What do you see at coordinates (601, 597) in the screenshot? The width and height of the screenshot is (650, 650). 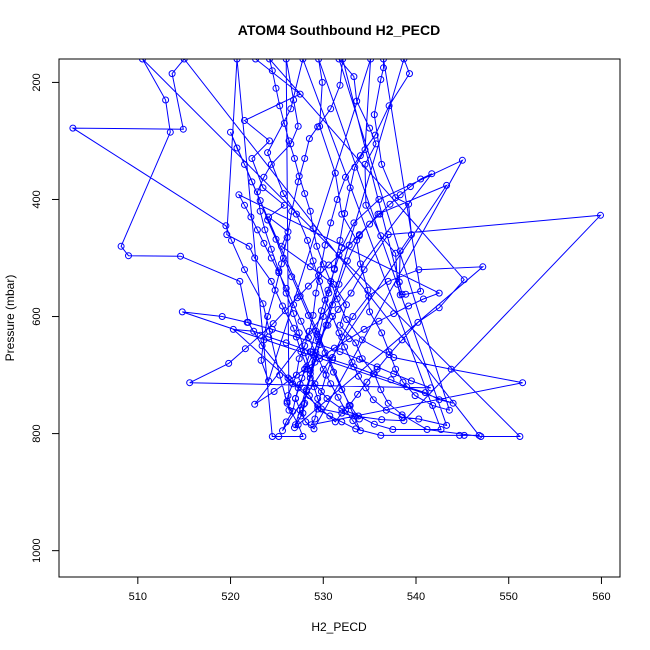 I see `x-tick-label: 560` at bounding box center [601, 597].